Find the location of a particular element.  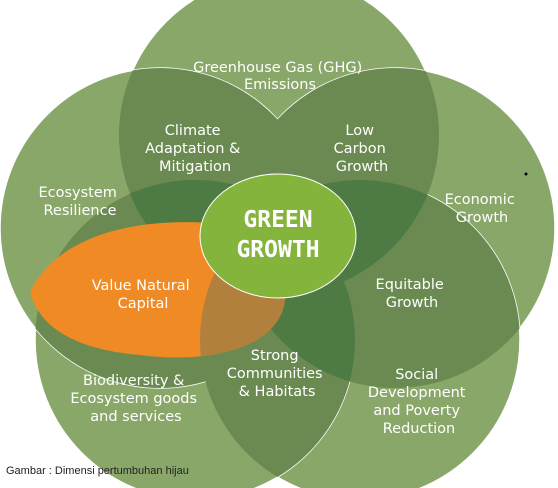

label-equitable-growth: Equitable Growth is located at coordinates (412, 294).